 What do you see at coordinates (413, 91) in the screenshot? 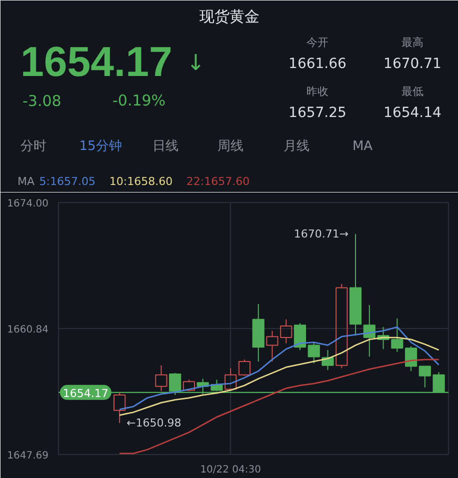
I see `text: 最低` at bounding box center [413, 91].